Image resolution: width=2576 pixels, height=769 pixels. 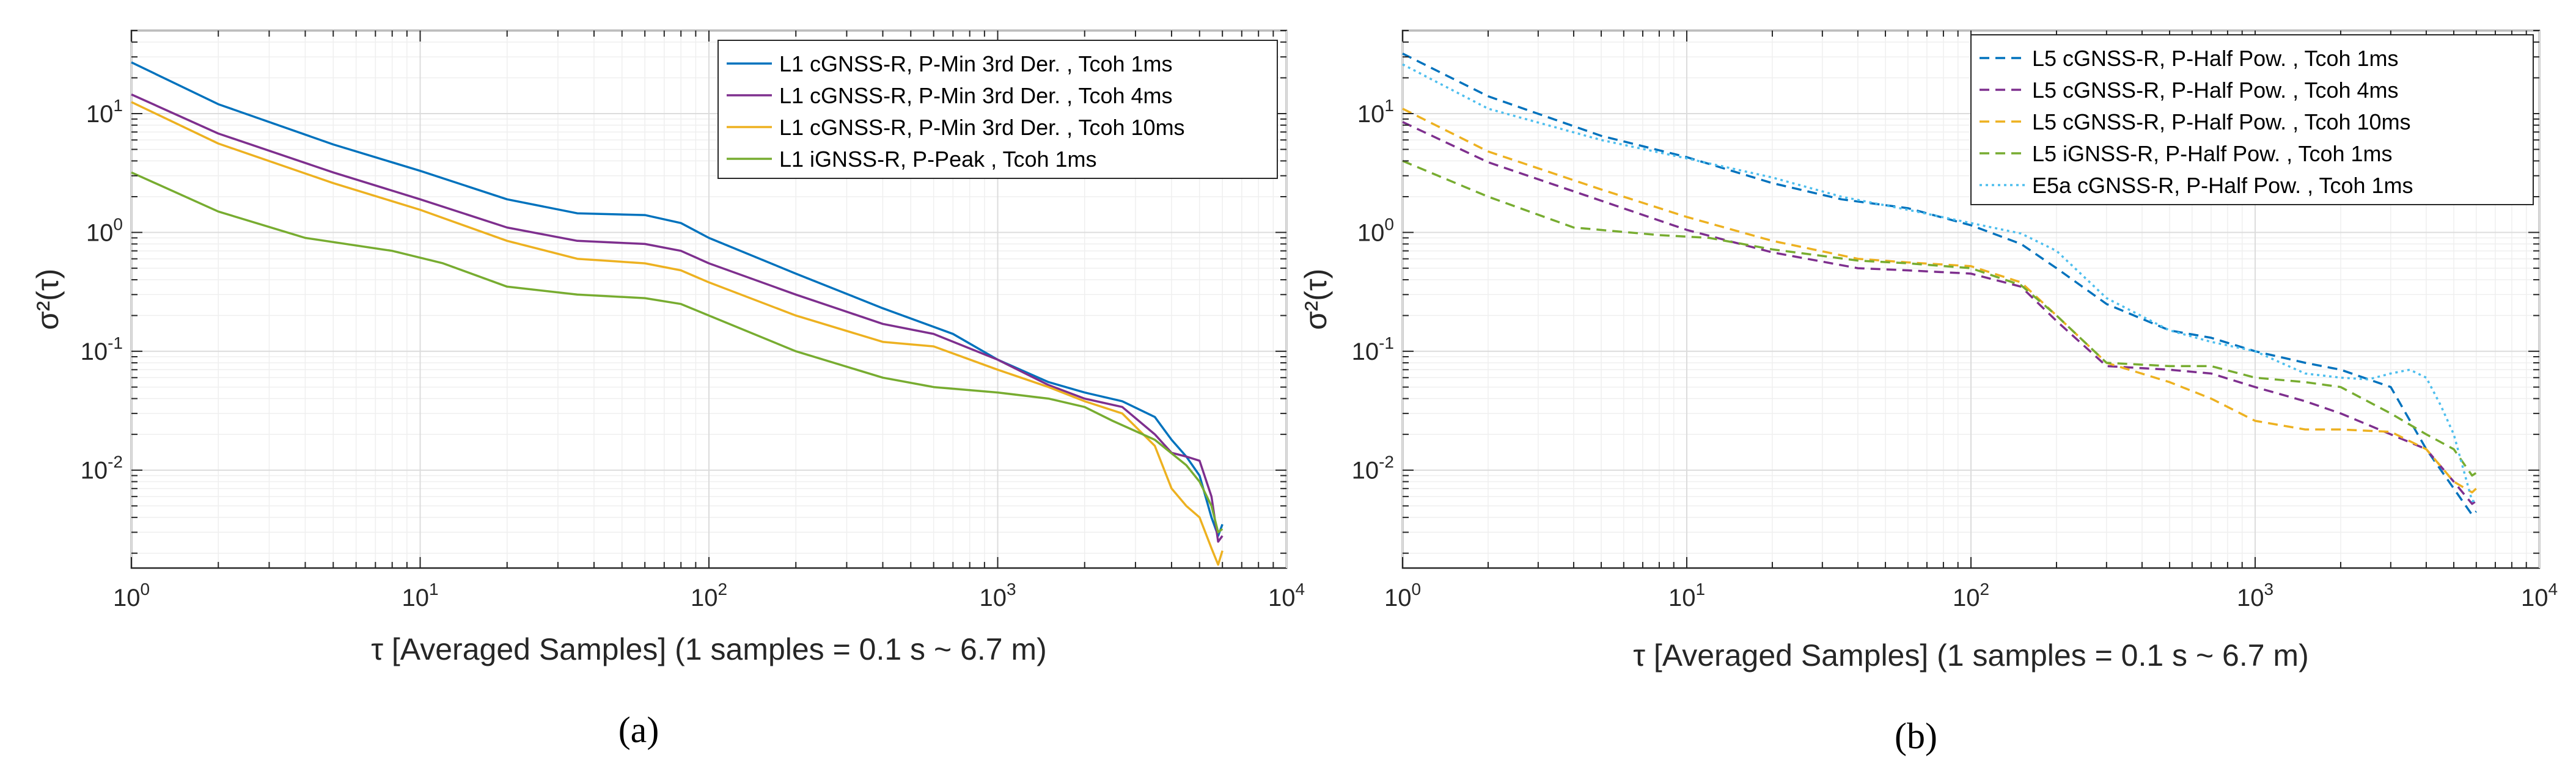 What do you see at coordinates (638, 730) in the screenshot?
I see `panel-label: (a)` at bounding box center [638, 730].